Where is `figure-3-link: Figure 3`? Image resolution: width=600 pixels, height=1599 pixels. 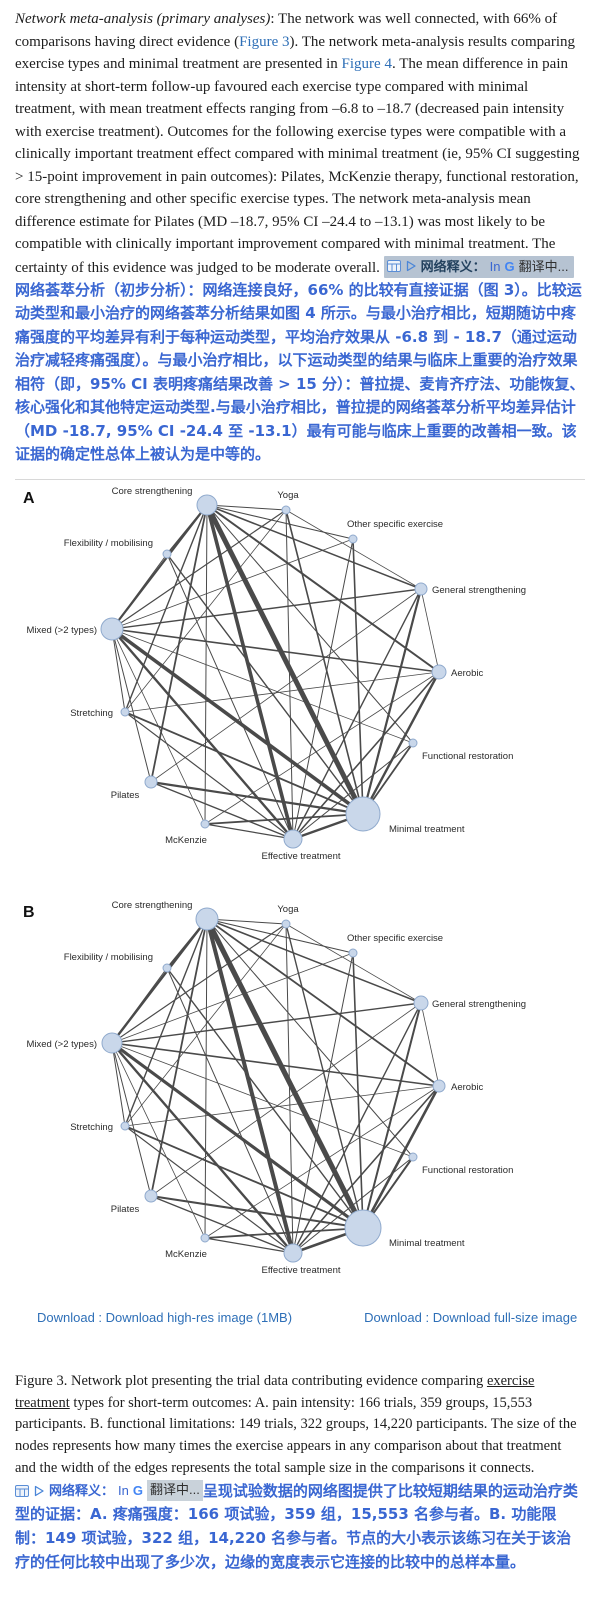 figure-3-link: Figure 3 is located at coordinates (264, 41).